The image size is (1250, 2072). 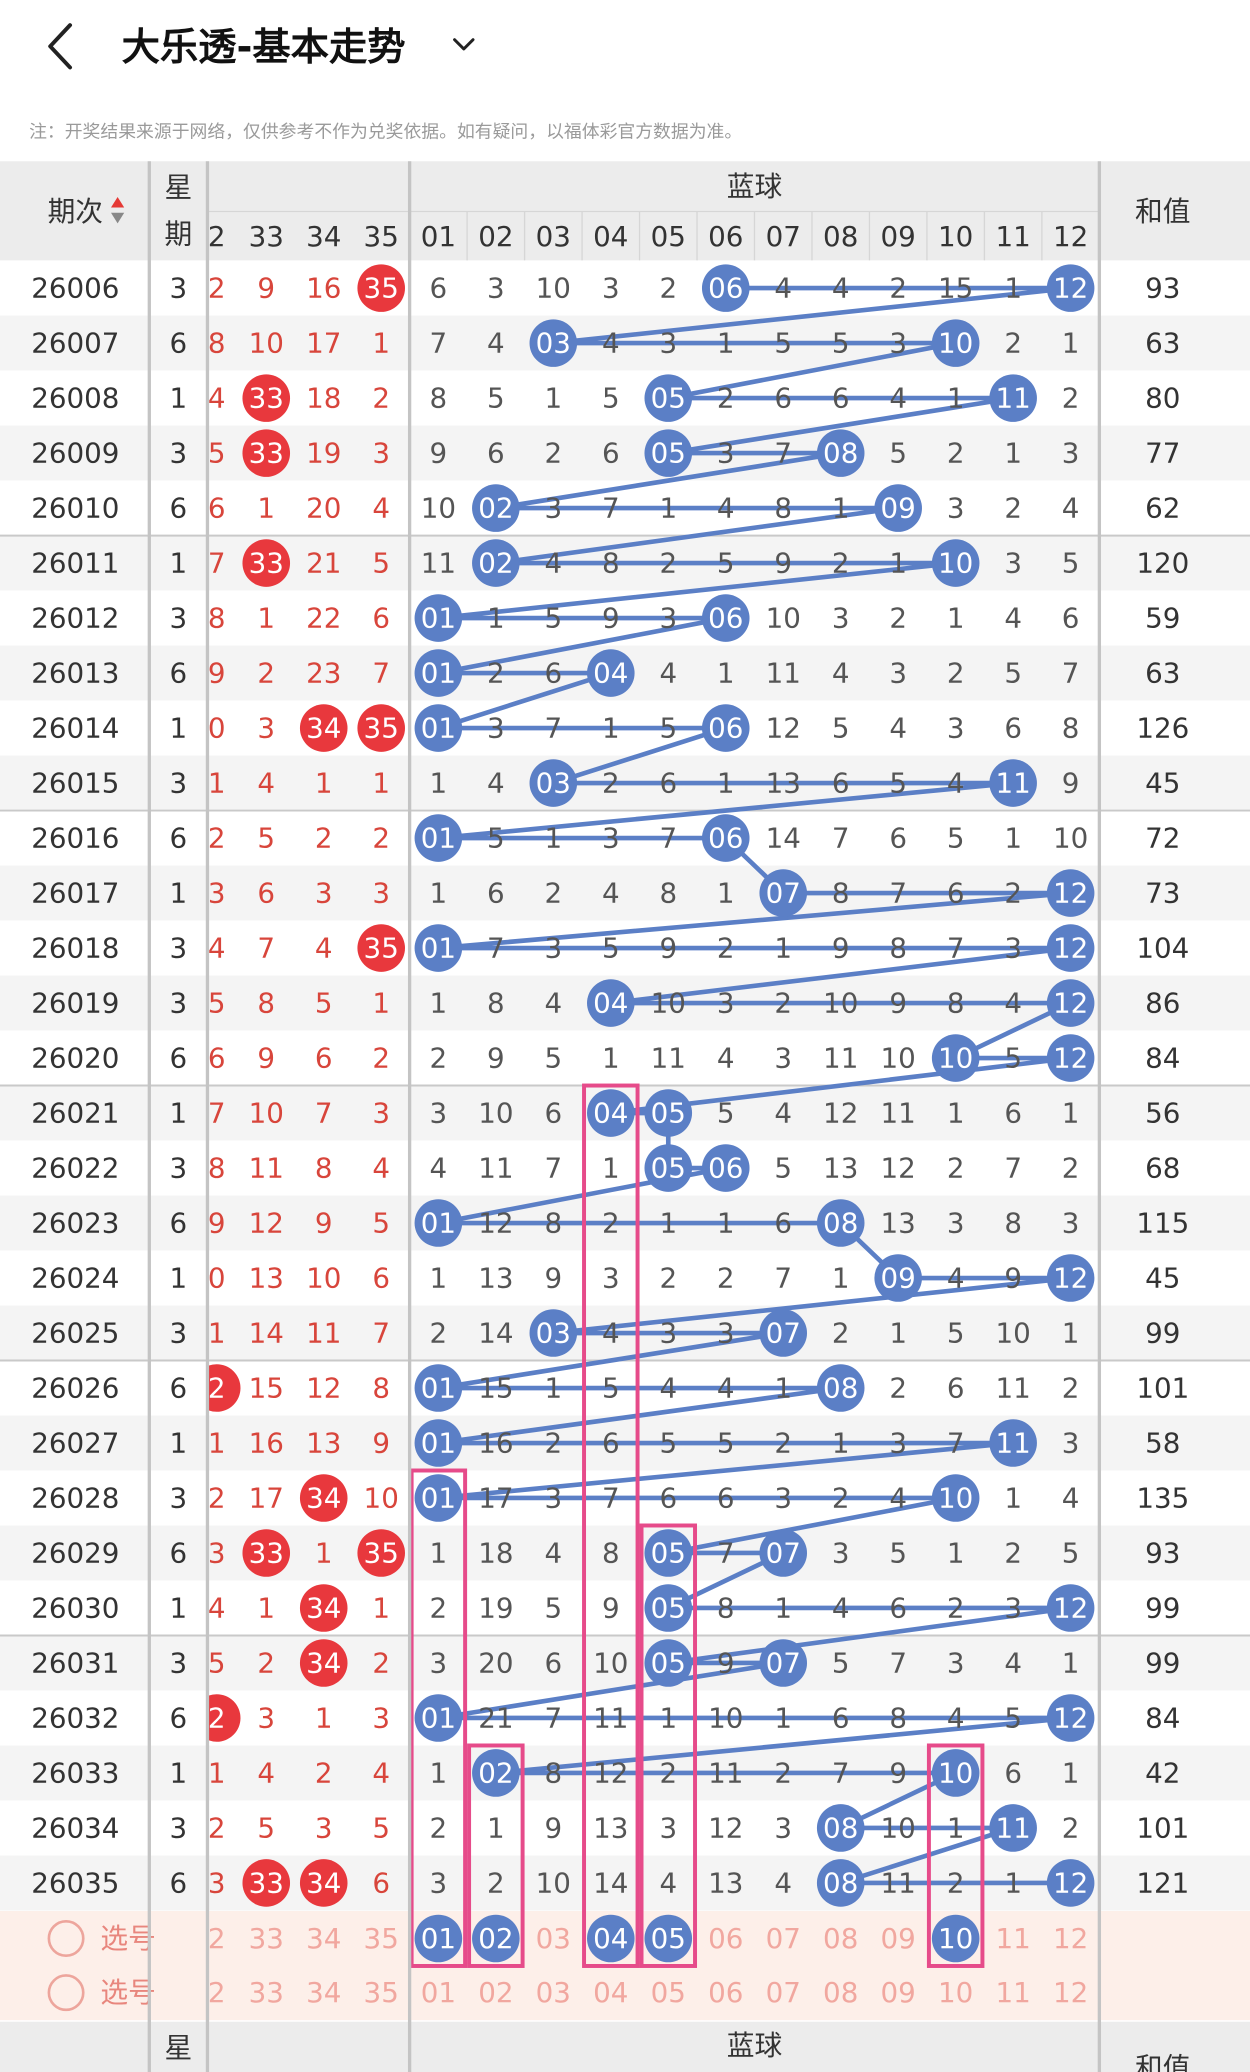 I want to click on select-blue-chosen: 02, so click(x=495, y=1938).